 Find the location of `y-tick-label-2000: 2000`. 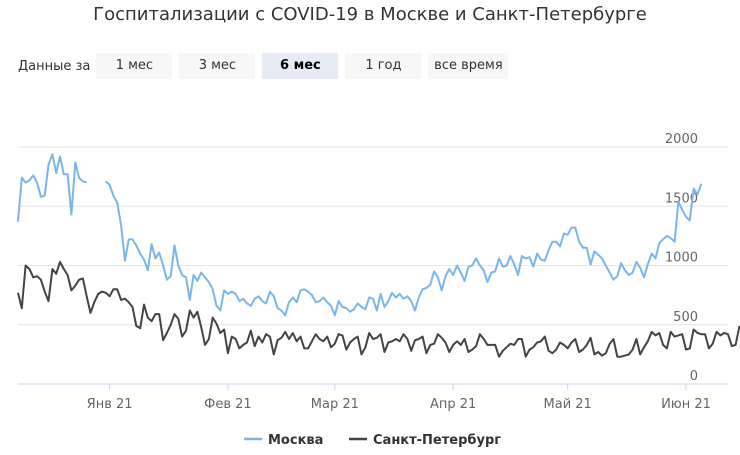

y-tick-label-2000: 2000 is located at coordinates (681, 139).